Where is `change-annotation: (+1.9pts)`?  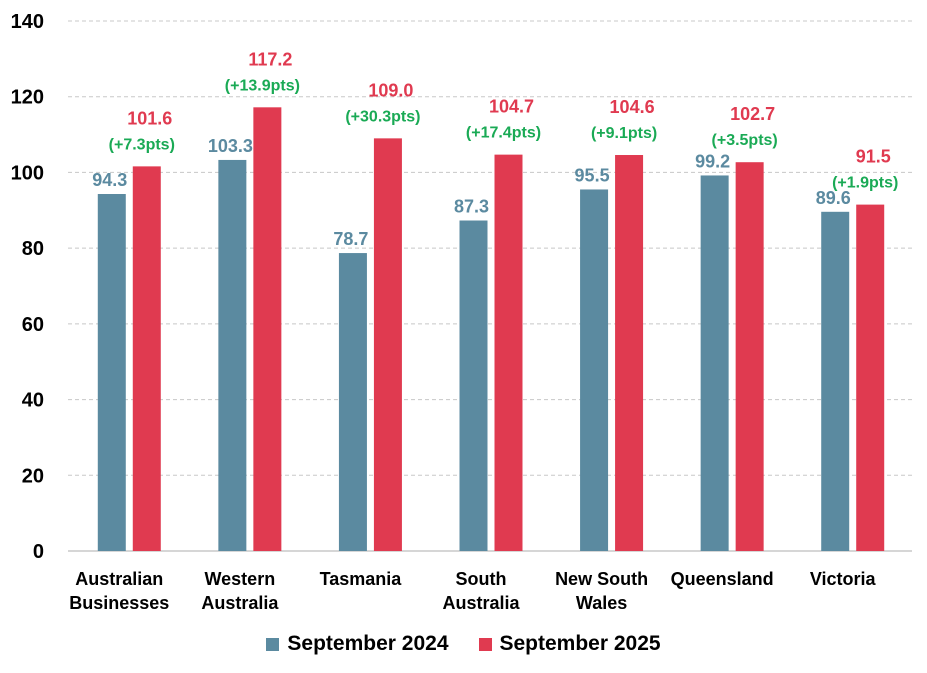 change-annotation: (+1.9pts) is located at coordinates (865, 183).